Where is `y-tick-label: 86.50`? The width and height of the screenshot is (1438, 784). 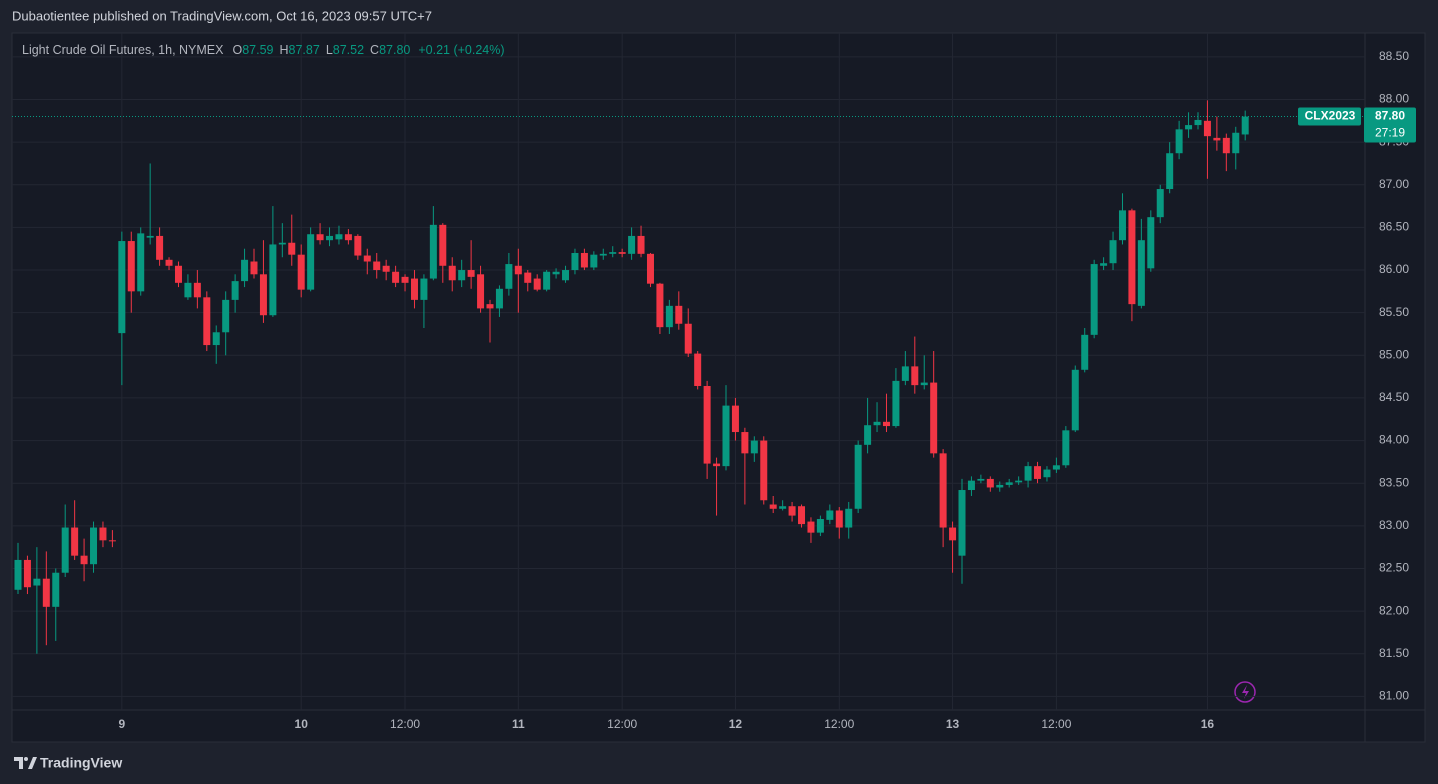 y-tick-label: 86.50 is located at coordinates (1394, 227).